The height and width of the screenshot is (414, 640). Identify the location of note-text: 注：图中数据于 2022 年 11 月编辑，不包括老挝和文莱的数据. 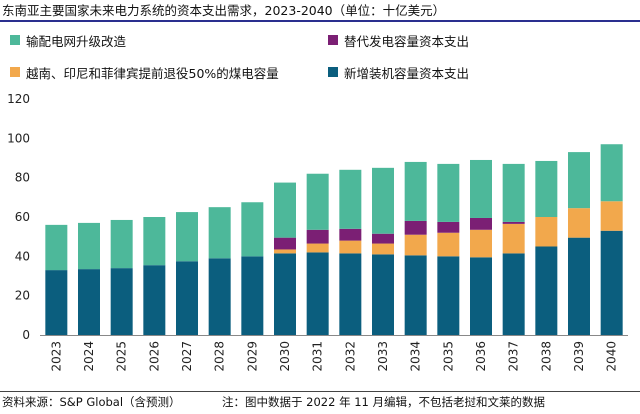
(384, 402).